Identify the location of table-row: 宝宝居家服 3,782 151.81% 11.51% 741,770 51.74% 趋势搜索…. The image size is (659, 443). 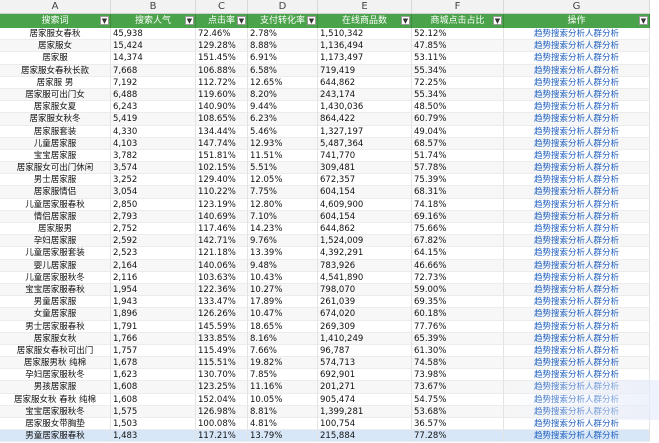
(325, 156).